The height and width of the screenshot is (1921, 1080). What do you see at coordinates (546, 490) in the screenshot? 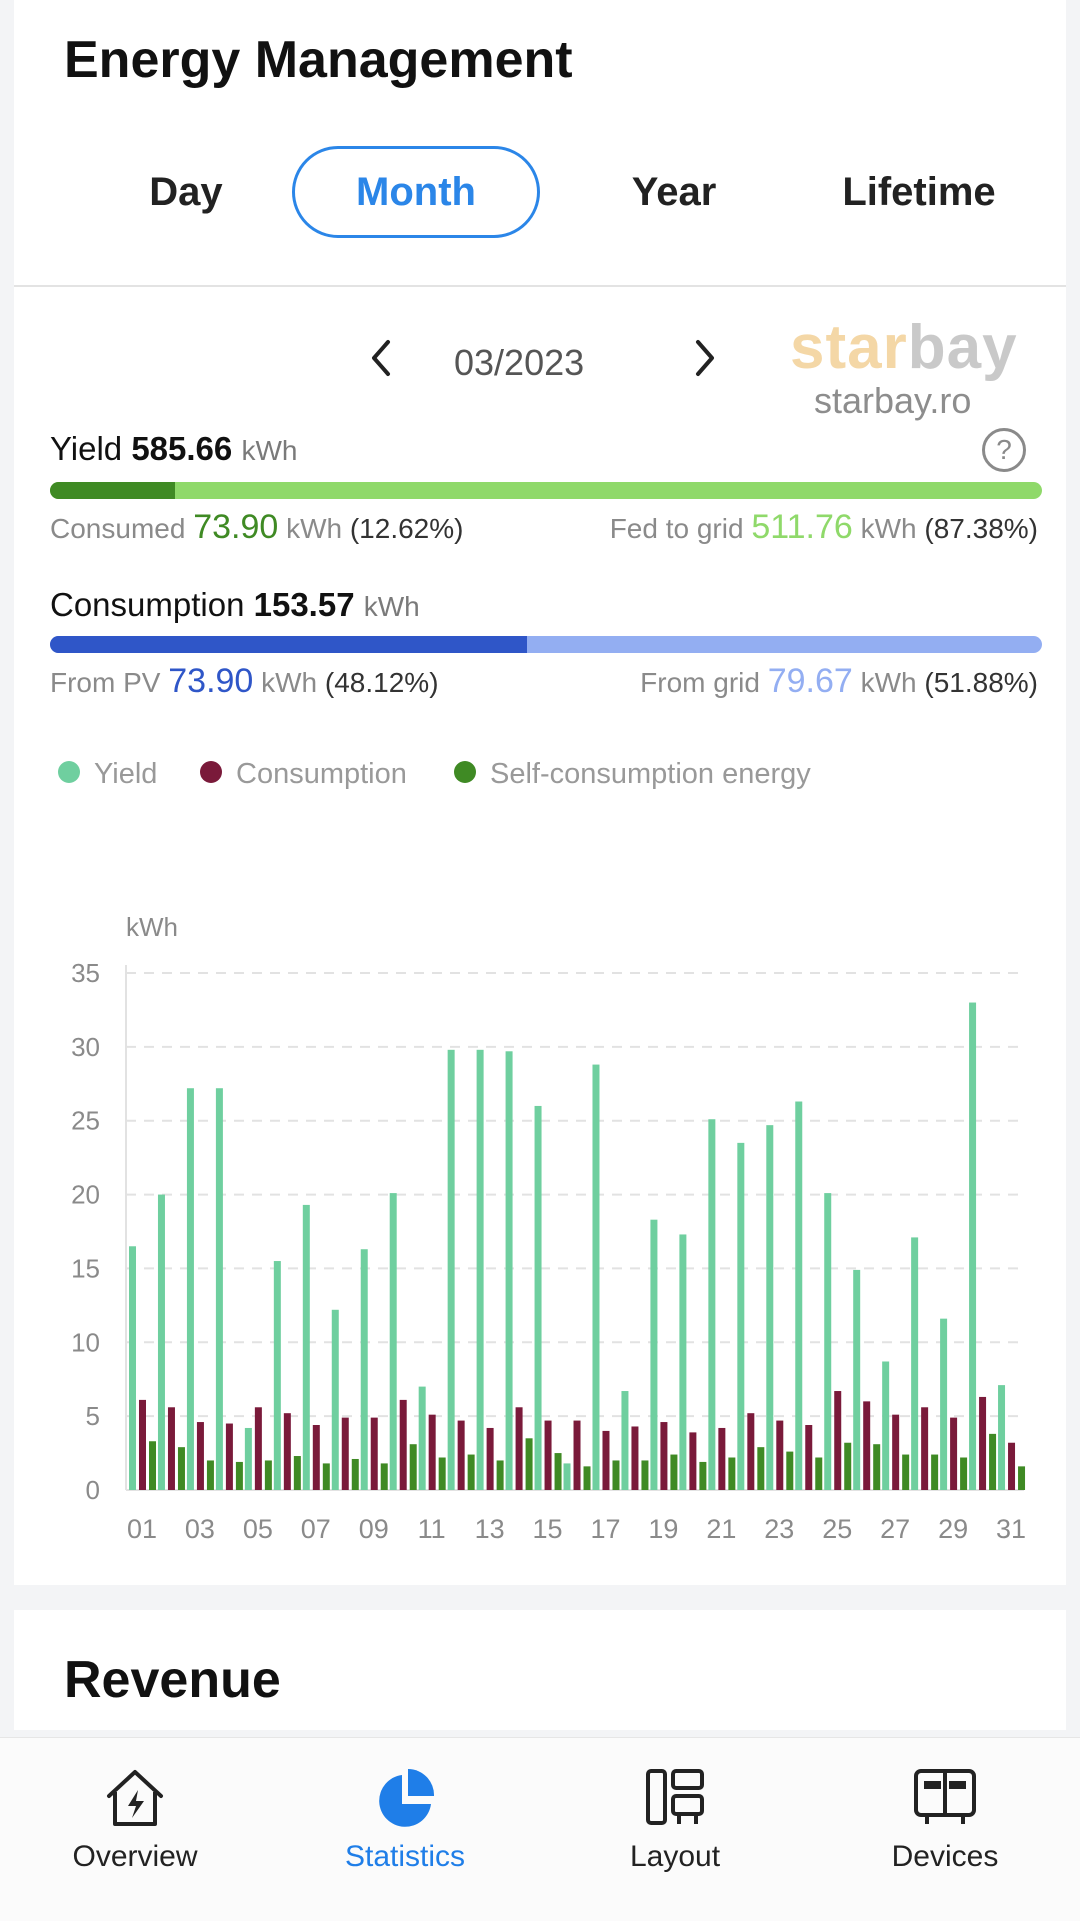
I see `yield-fed-fill` at bounding box center [546, 490].